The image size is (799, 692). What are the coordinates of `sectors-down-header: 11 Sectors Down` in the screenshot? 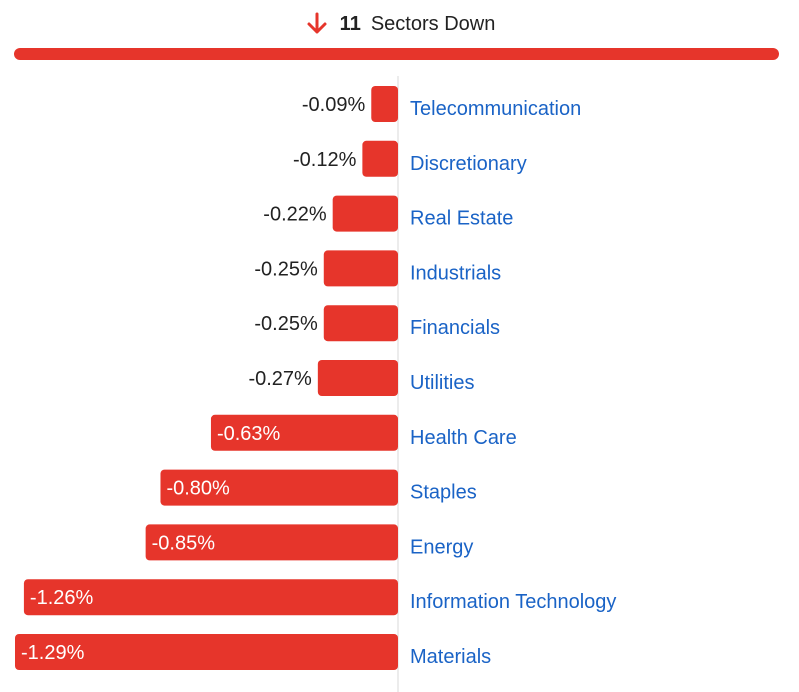 It's located at (399, 24).